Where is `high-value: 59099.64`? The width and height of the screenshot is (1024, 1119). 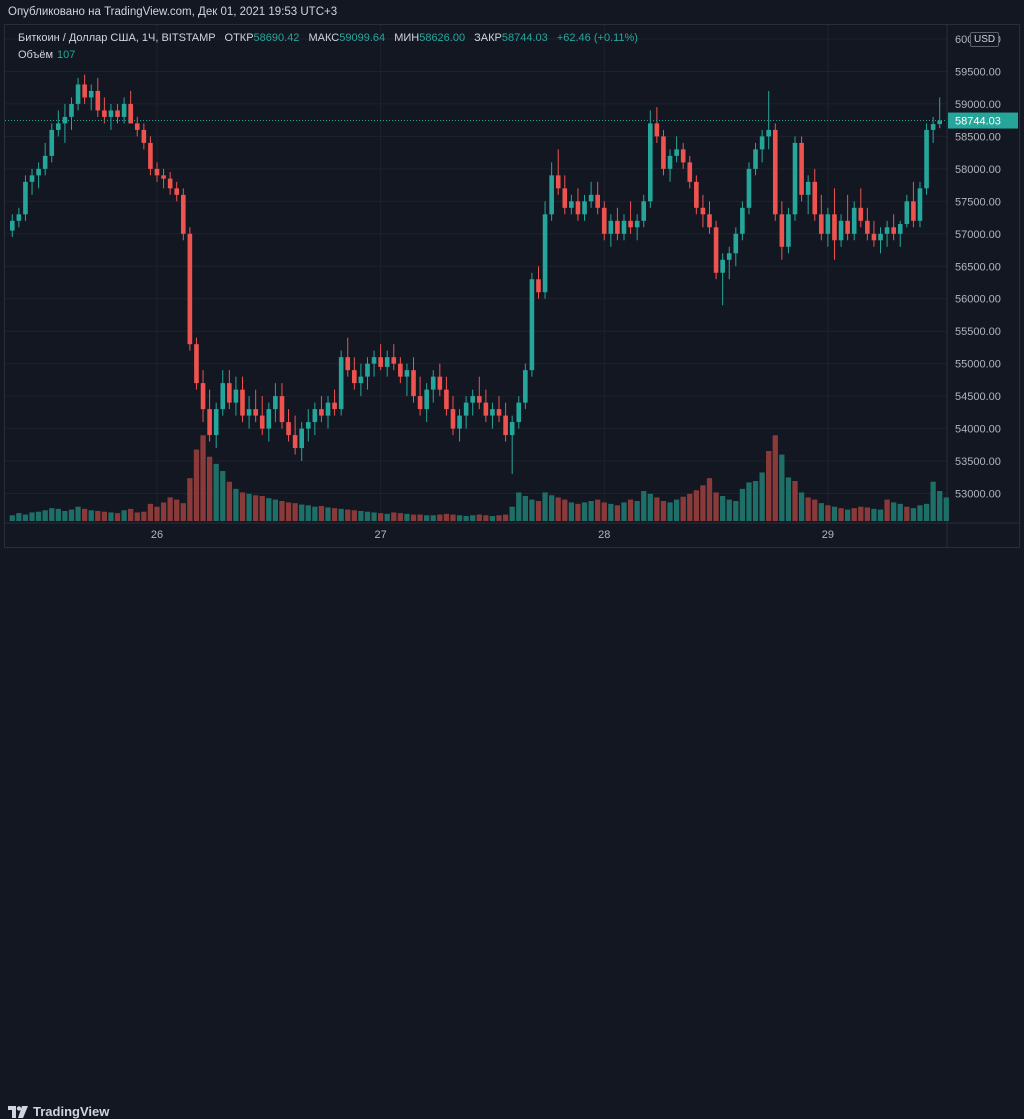 high-value: 59099.64 is located at coordinates (362, 38).